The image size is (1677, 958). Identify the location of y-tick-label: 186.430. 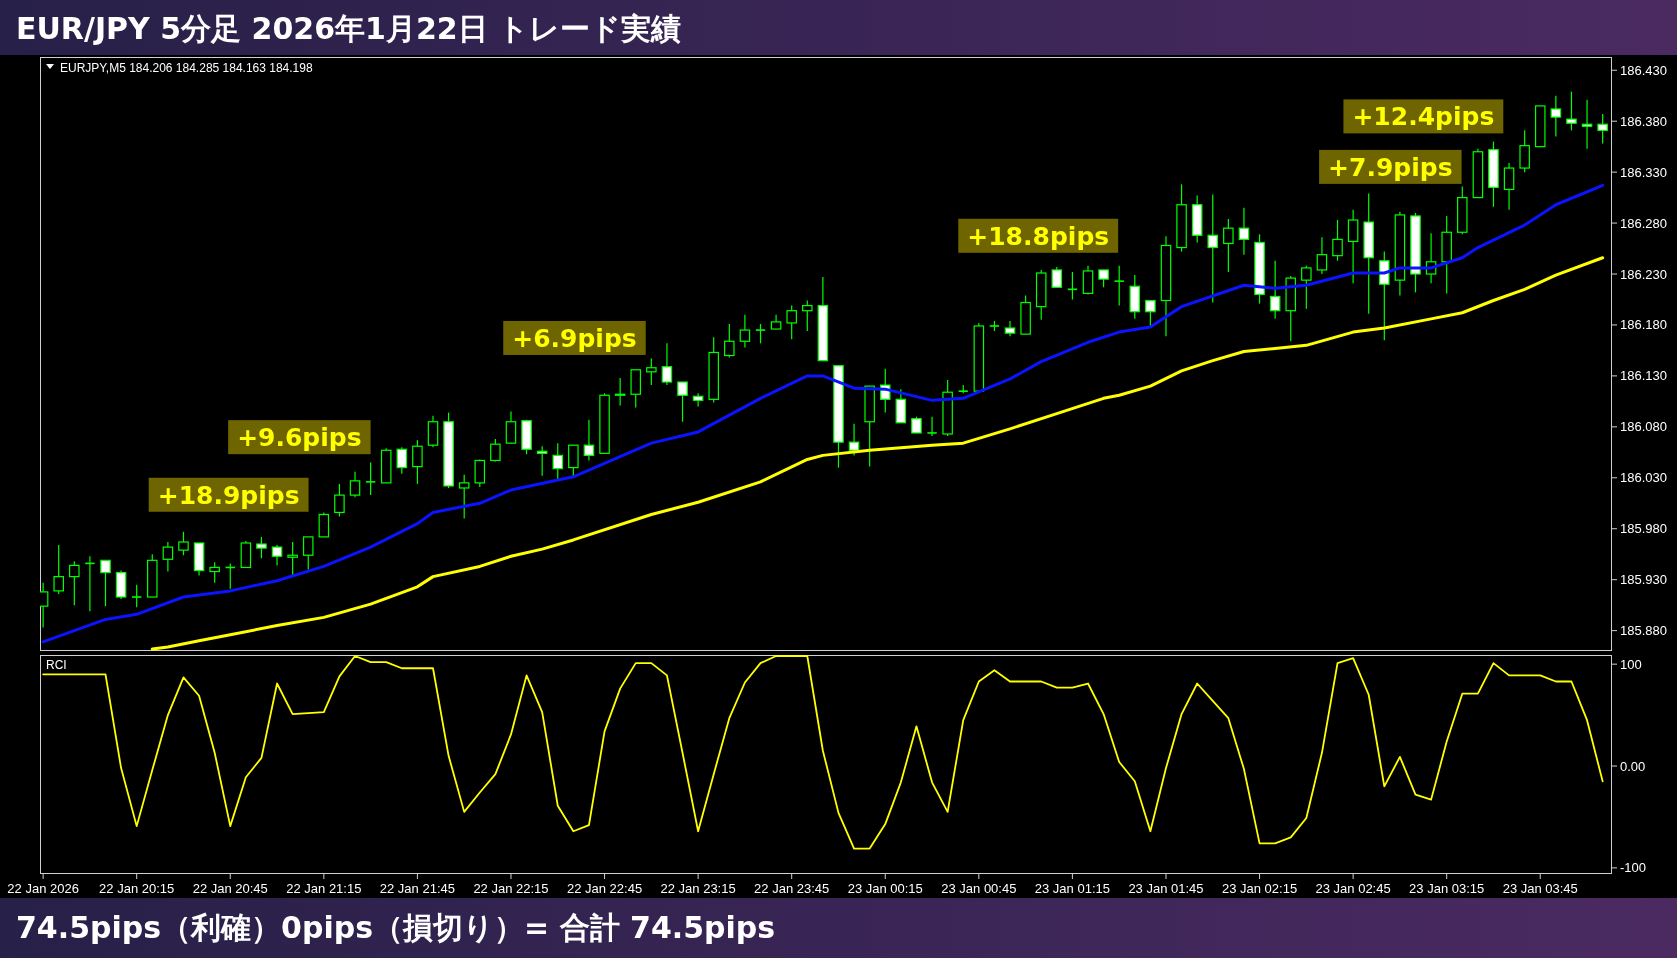
(1643, 70).